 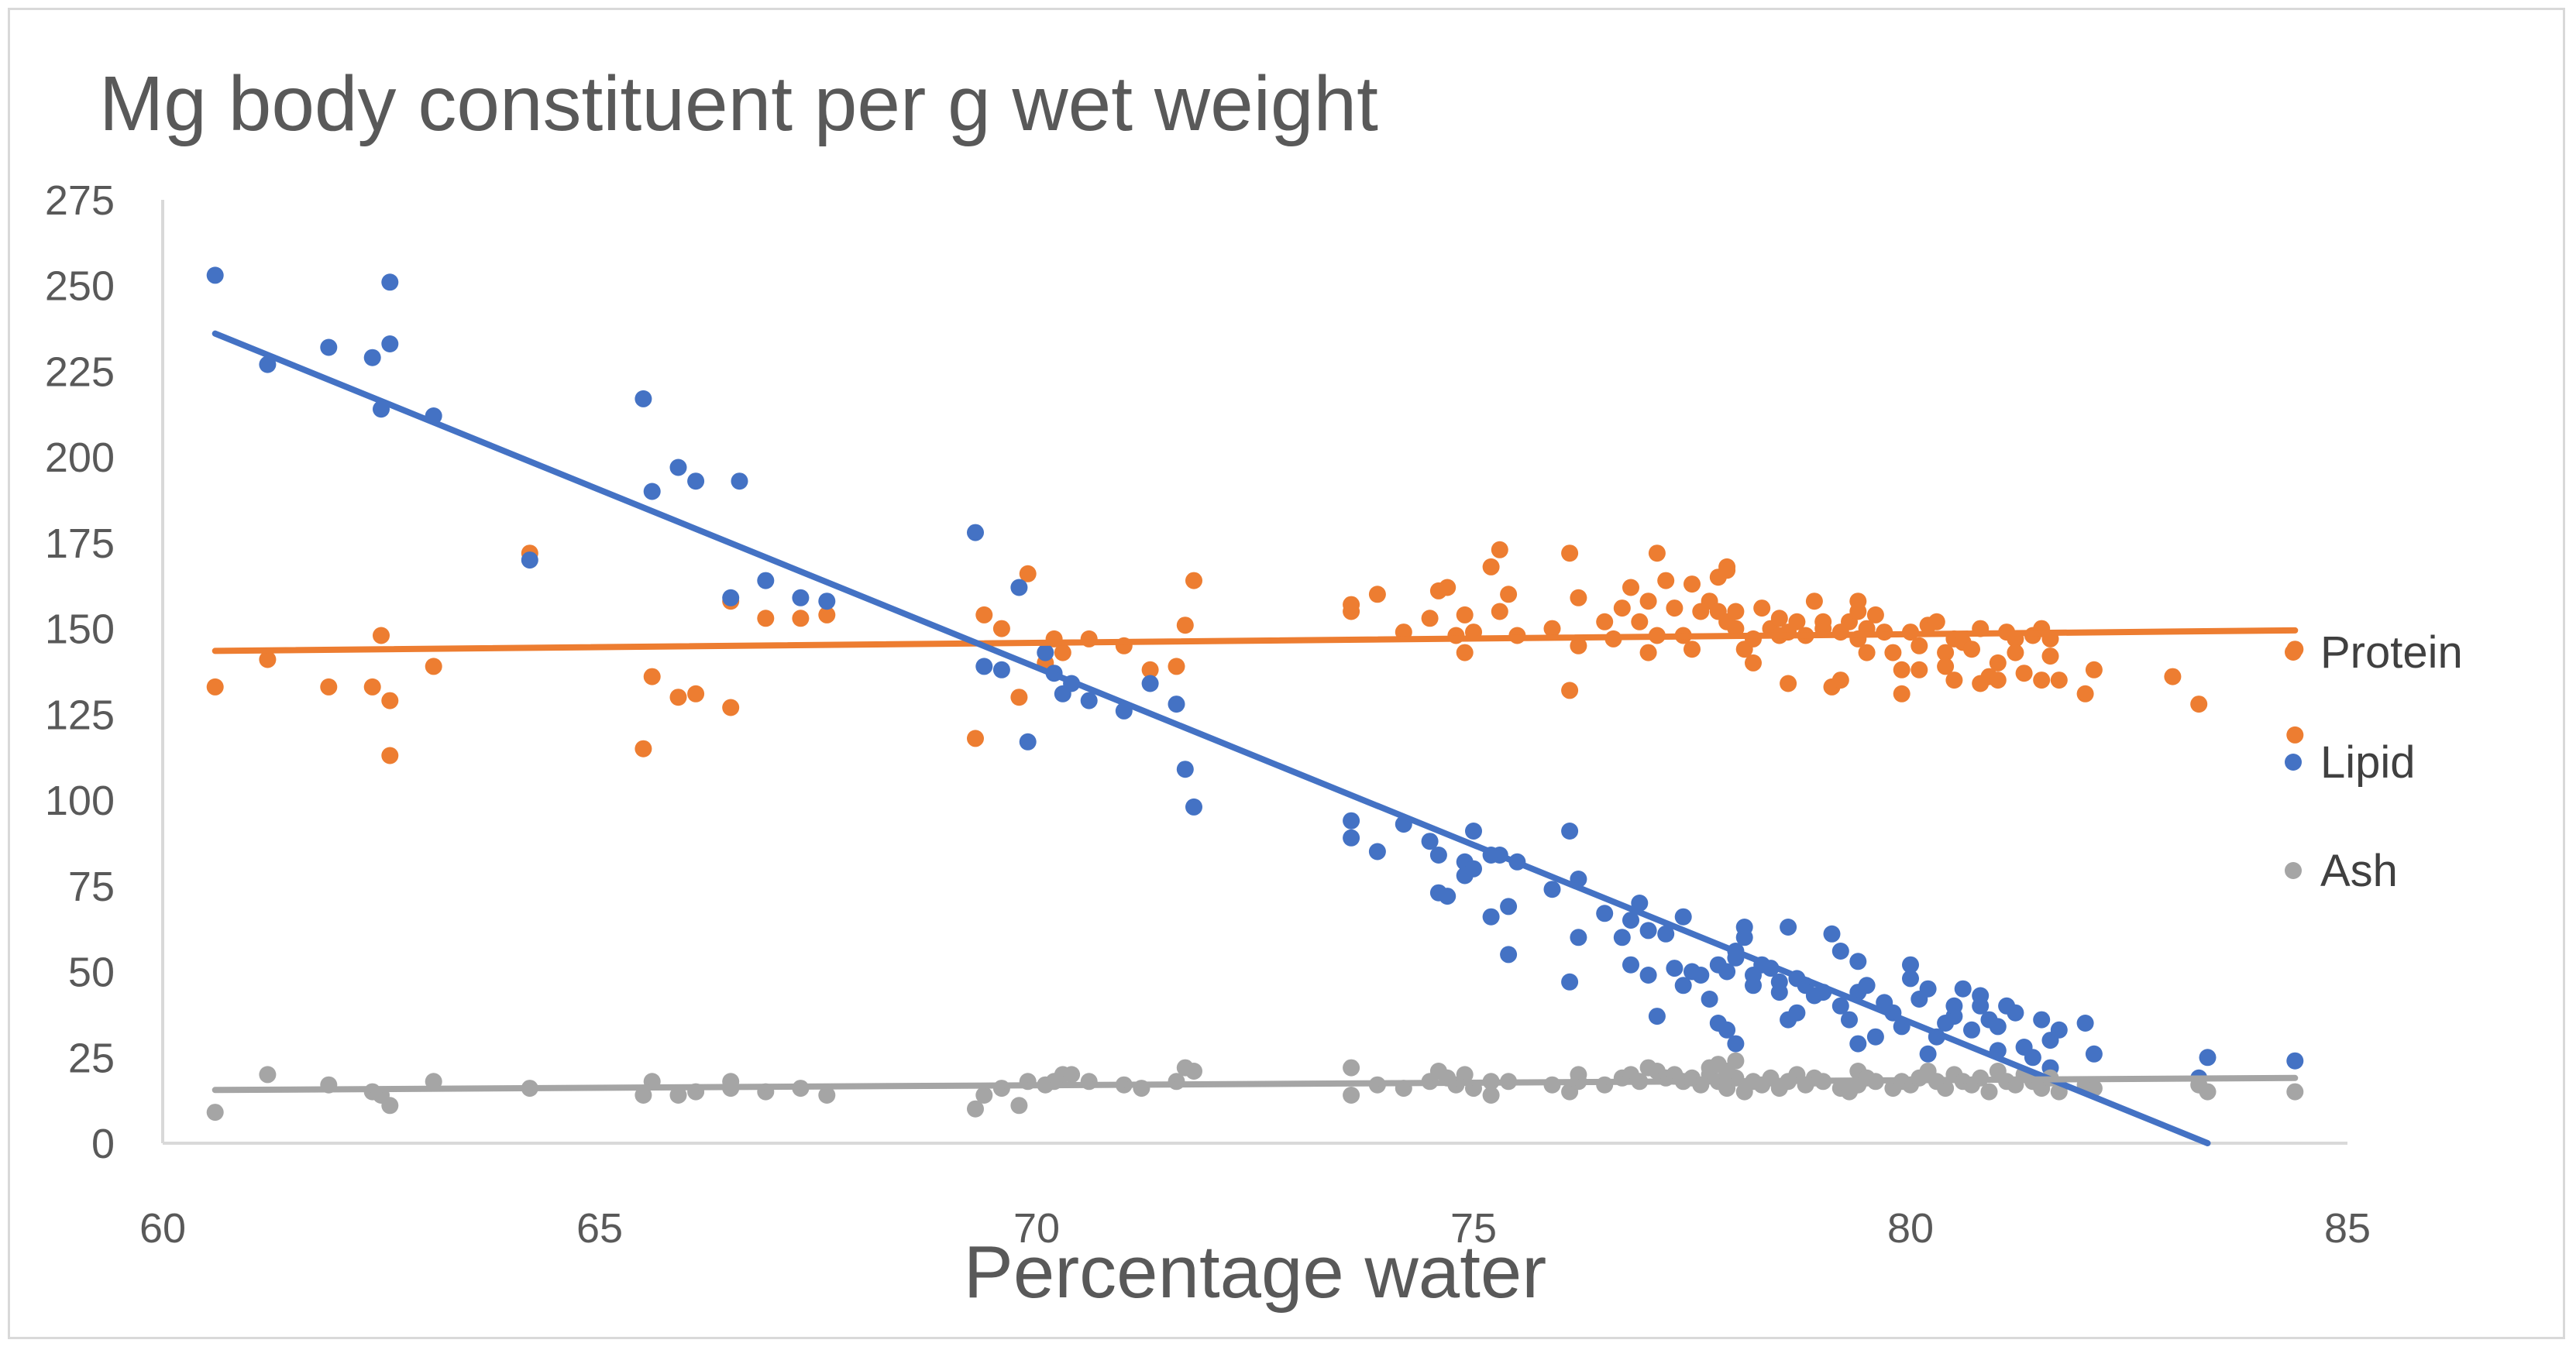 What do you see at coordinates (1473, 1228) in the screenshot?
I see `x-tick-label: 75` at bounding box center [1473, 1228].